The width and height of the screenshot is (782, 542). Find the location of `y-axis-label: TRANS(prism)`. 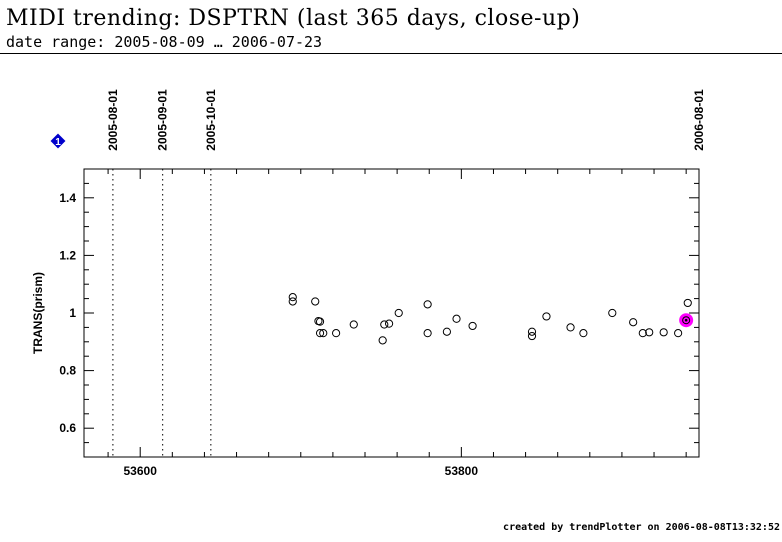

y-axis-label: TRANS(prism) is located at coordinates (38, 313).